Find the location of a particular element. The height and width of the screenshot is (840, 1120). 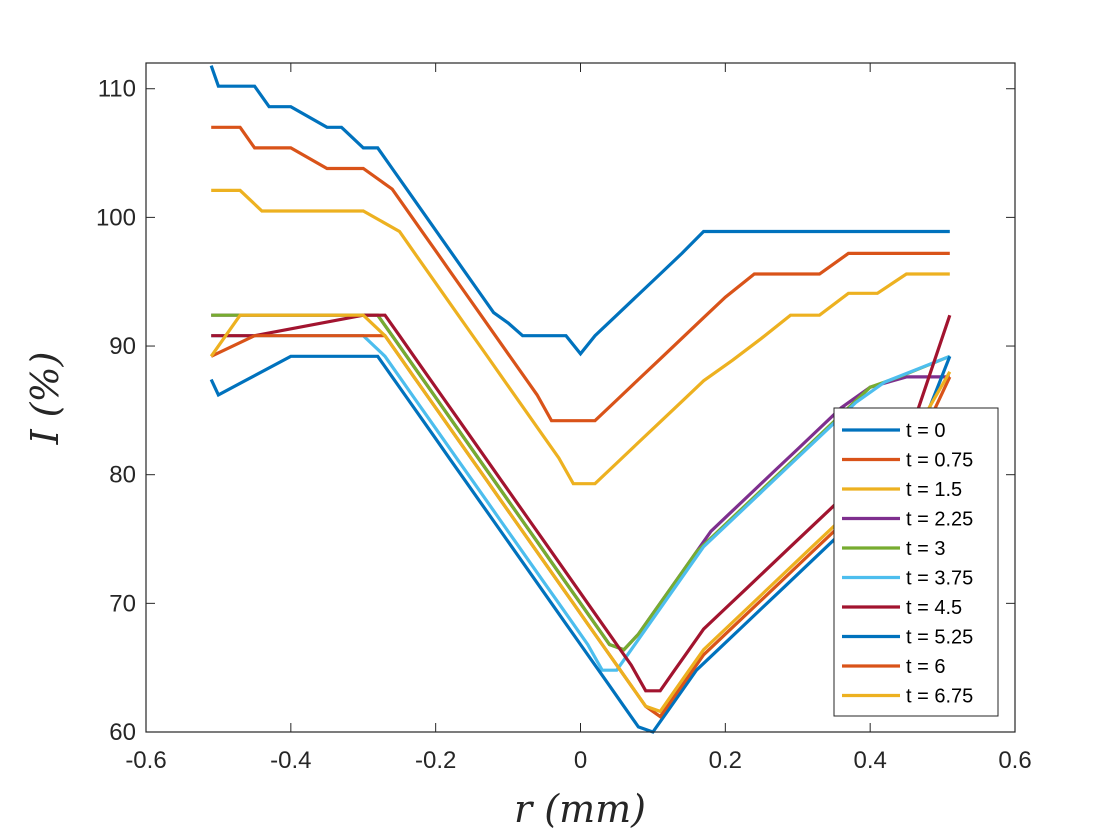

x-tick-label: 0 is located at coordinates (580, 760).